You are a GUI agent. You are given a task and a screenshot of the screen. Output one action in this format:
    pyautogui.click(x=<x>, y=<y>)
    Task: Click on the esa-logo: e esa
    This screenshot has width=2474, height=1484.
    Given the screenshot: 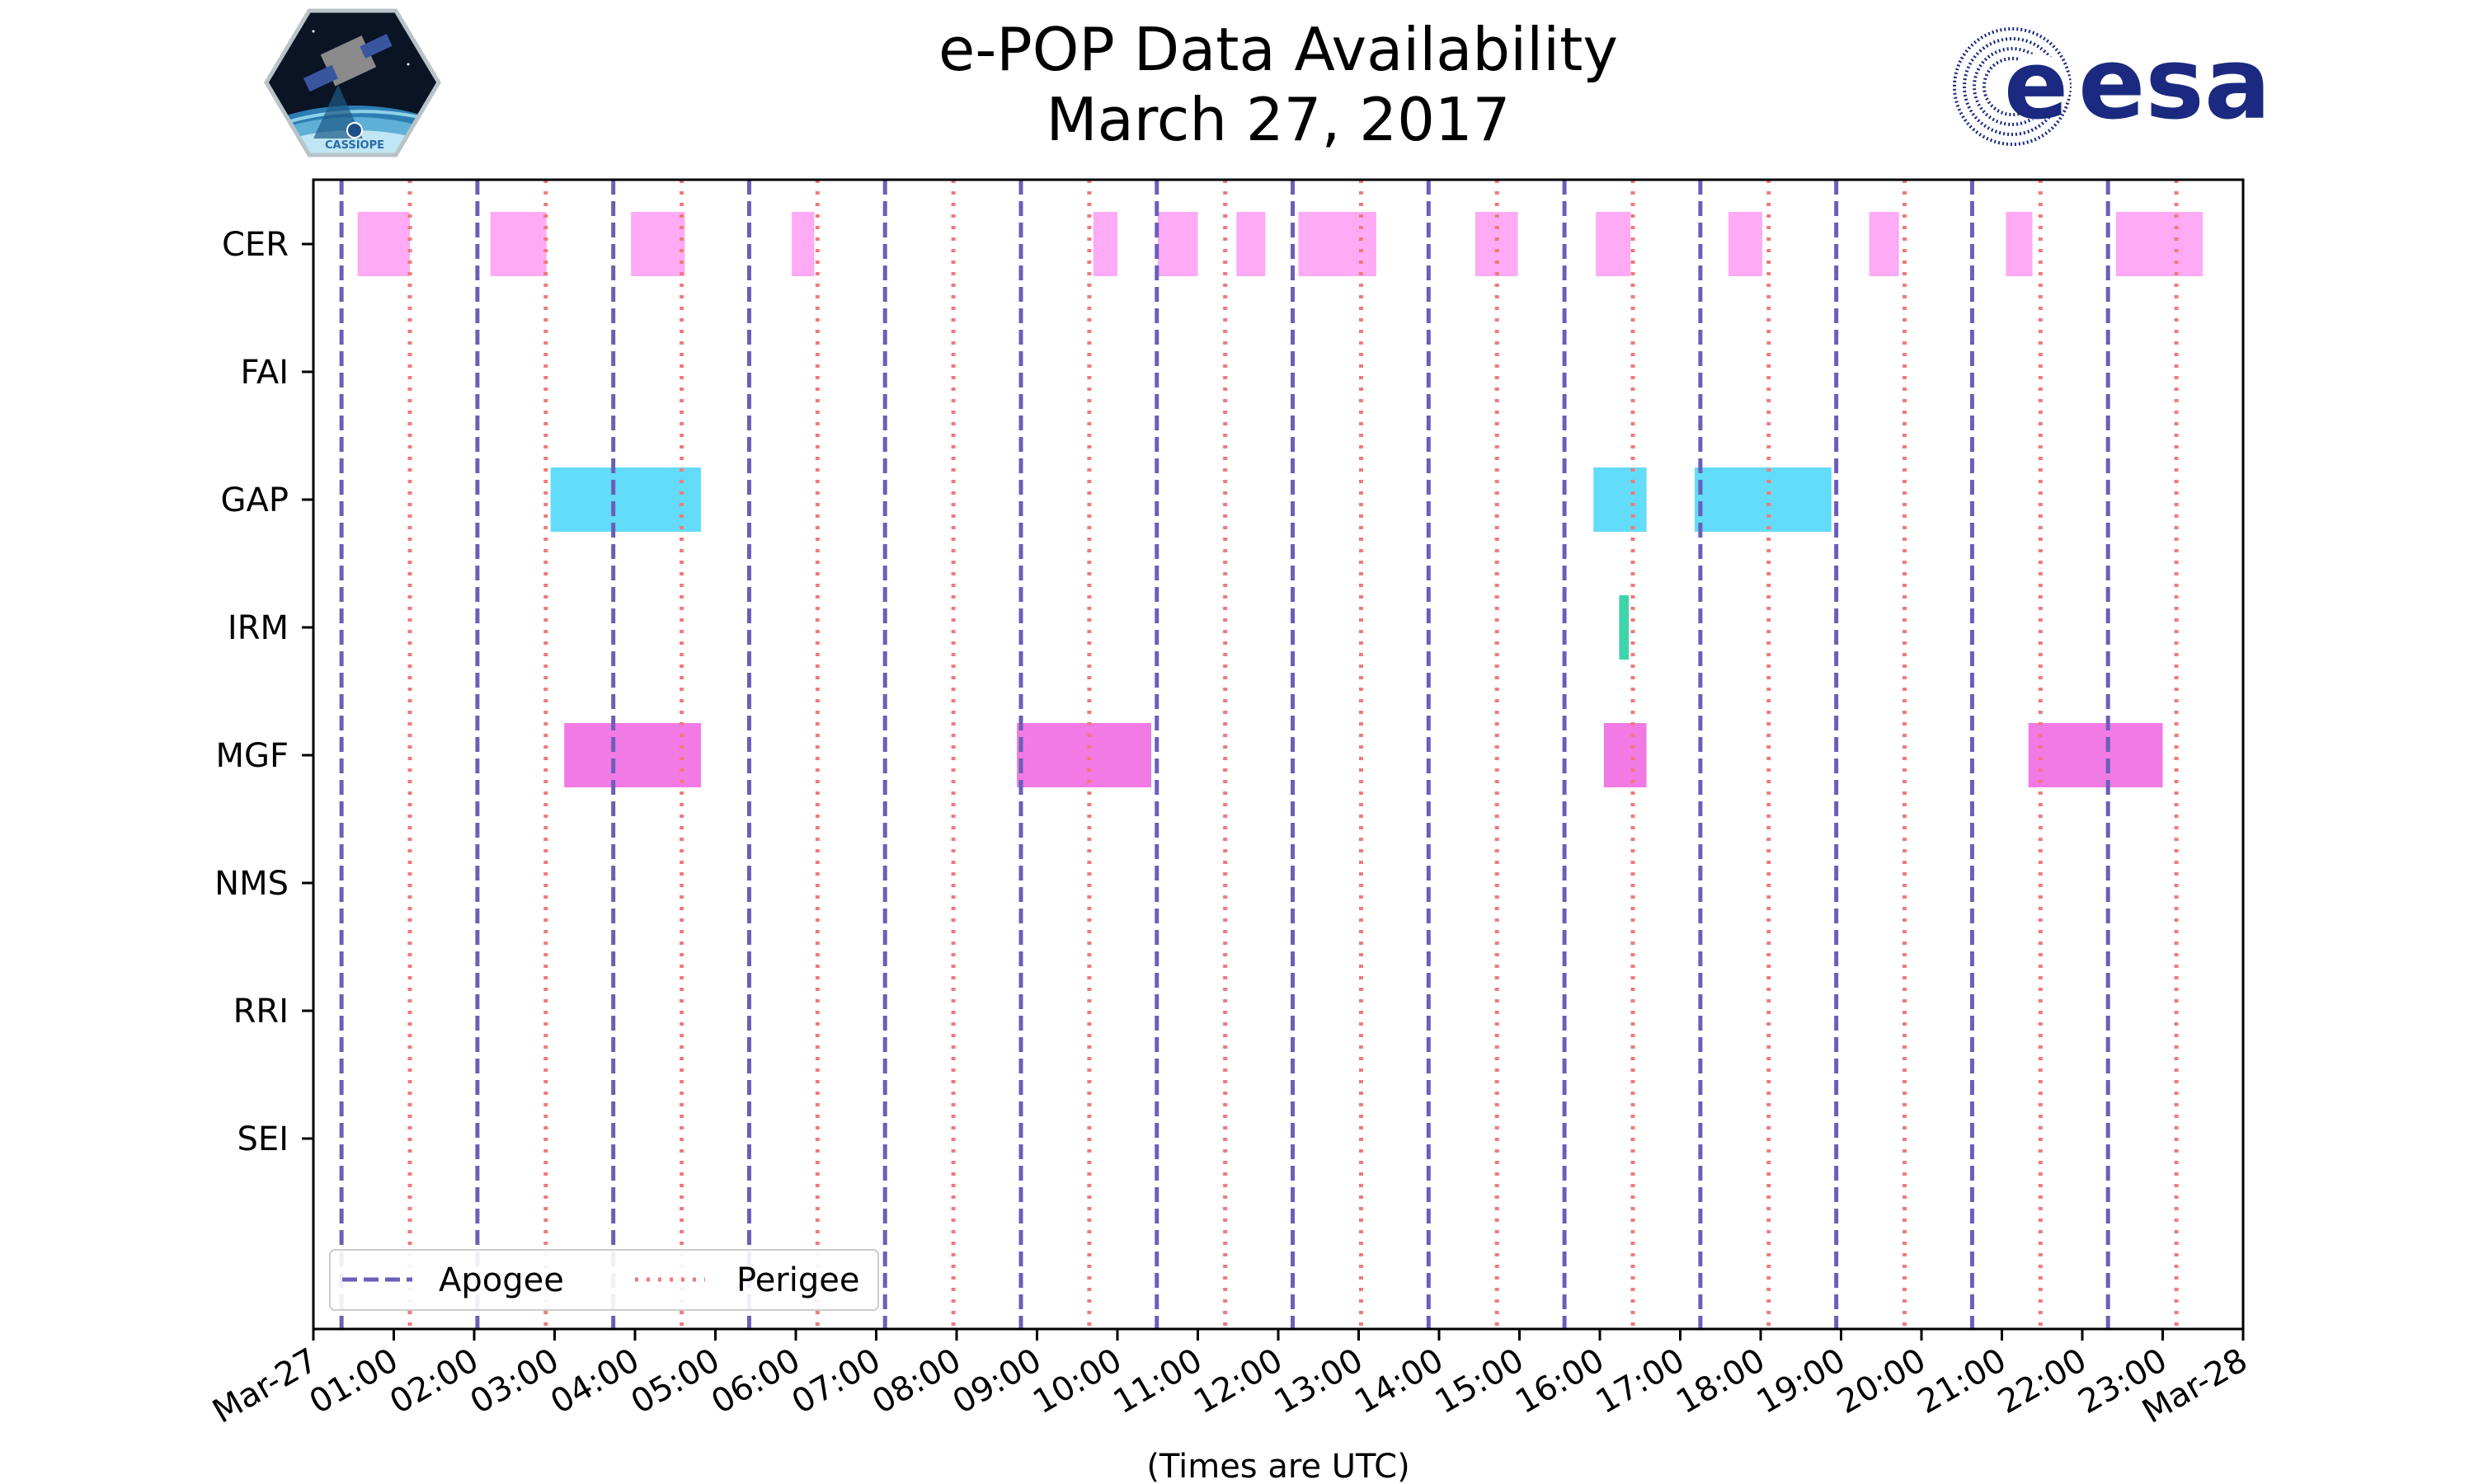 What is the action you would take?
    pyautogui.click(x=2127, y=87)
    